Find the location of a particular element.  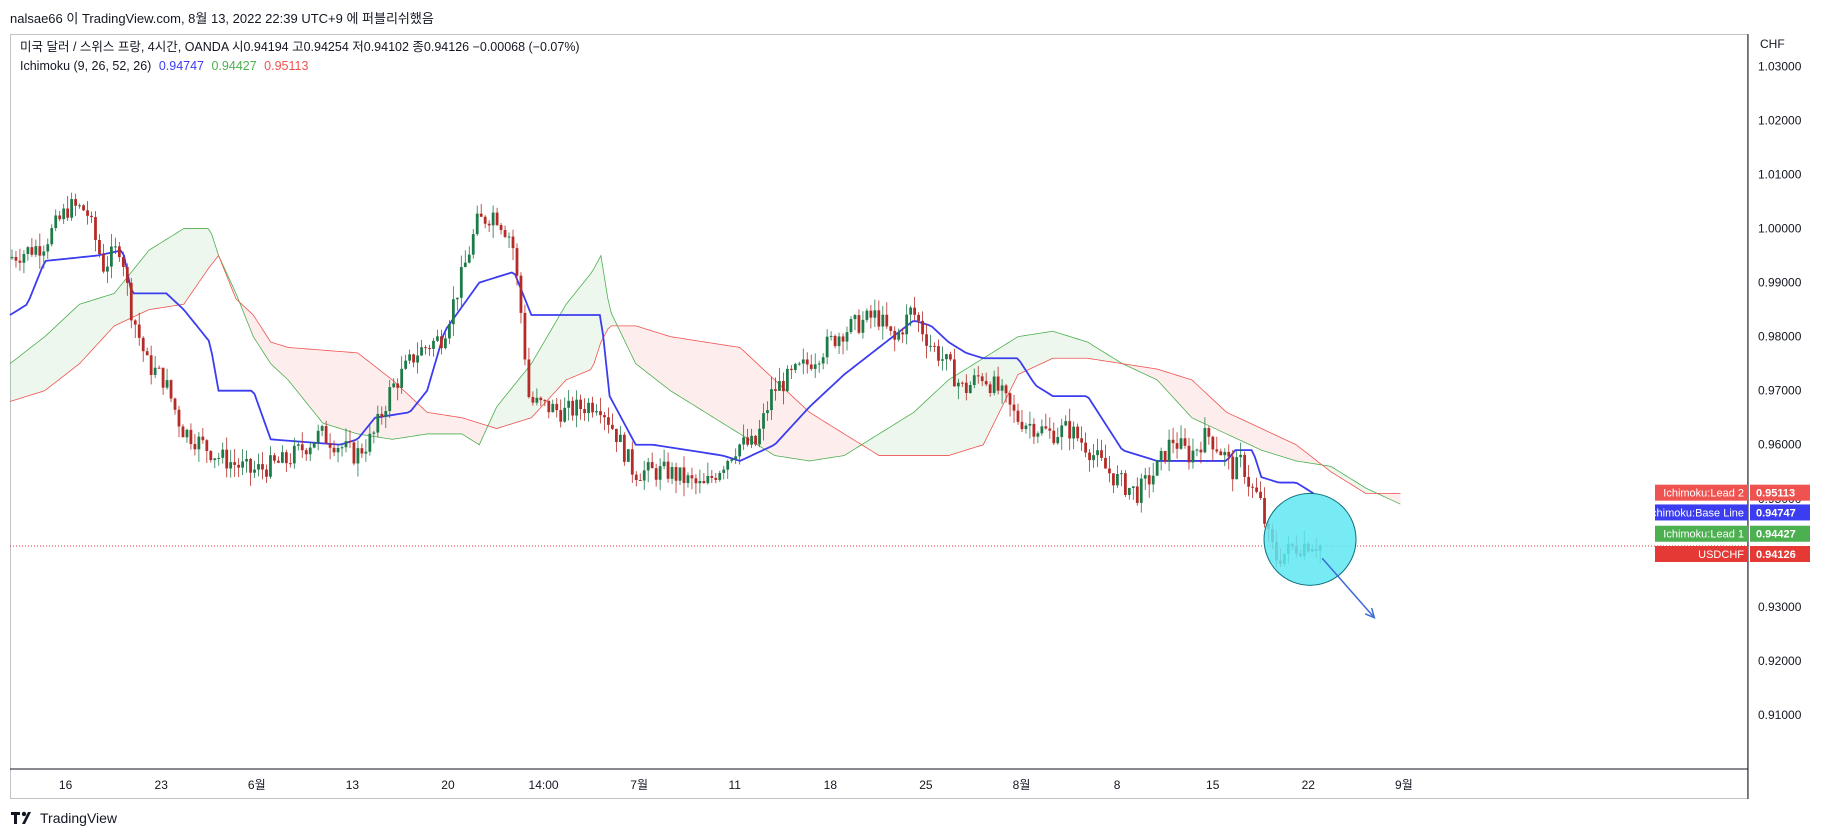

series-name-label: Ichimoku:Base Line is located at coordinates (1696, 513).